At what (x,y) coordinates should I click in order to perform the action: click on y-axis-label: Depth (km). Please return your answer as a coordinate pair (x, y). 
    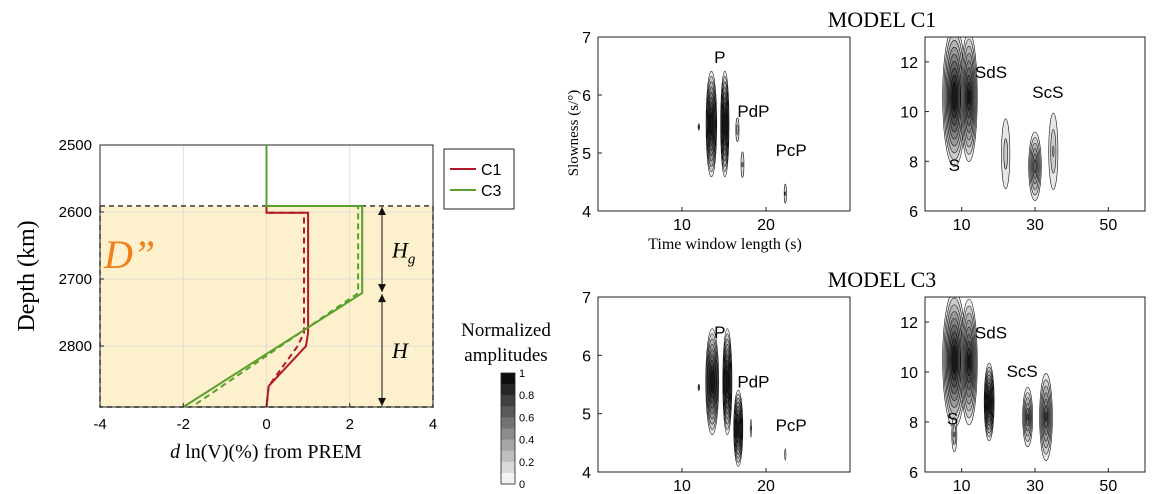
    Looking at the image, I should click on (27, 275).